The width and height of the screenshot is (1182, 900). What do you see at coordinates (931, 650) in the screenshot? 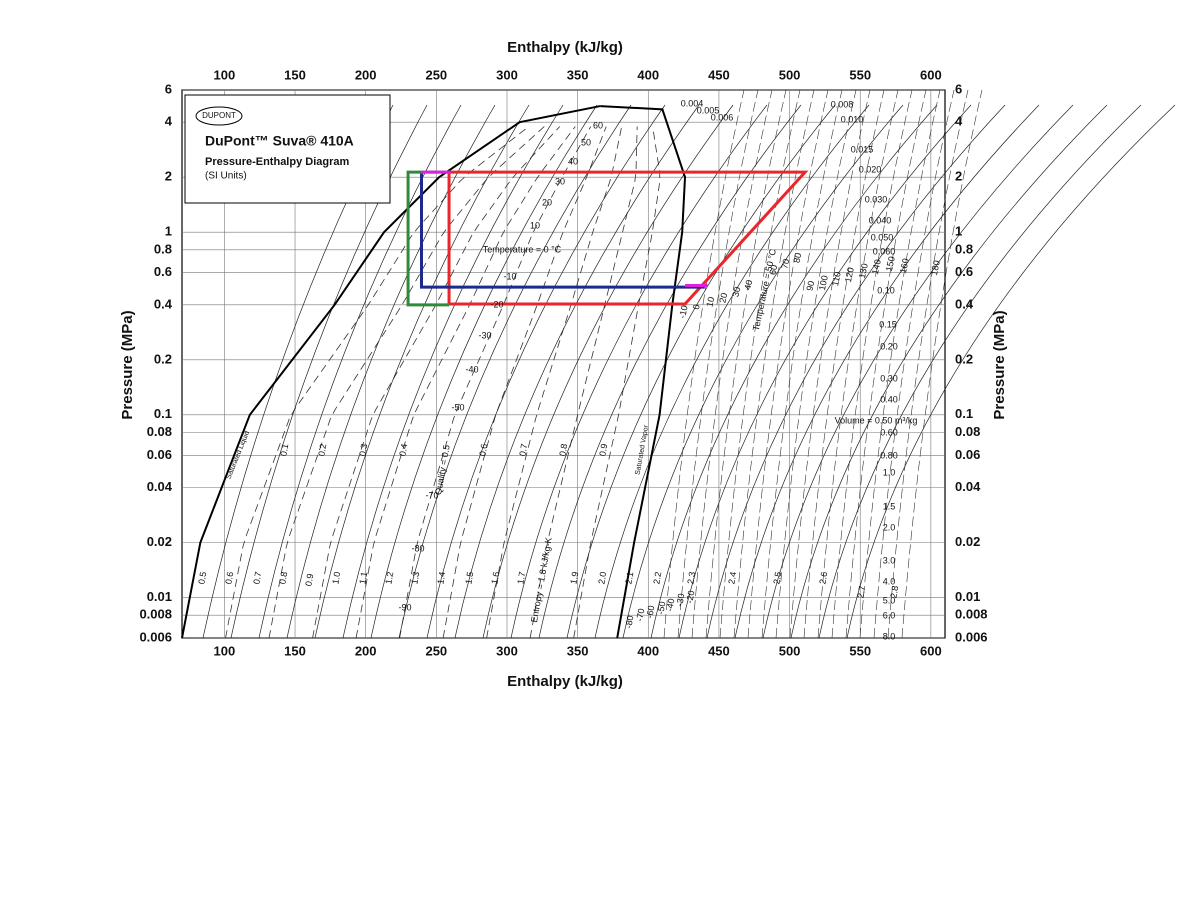
I see `x-tick-label: 600` at bounding box center [931, 650].